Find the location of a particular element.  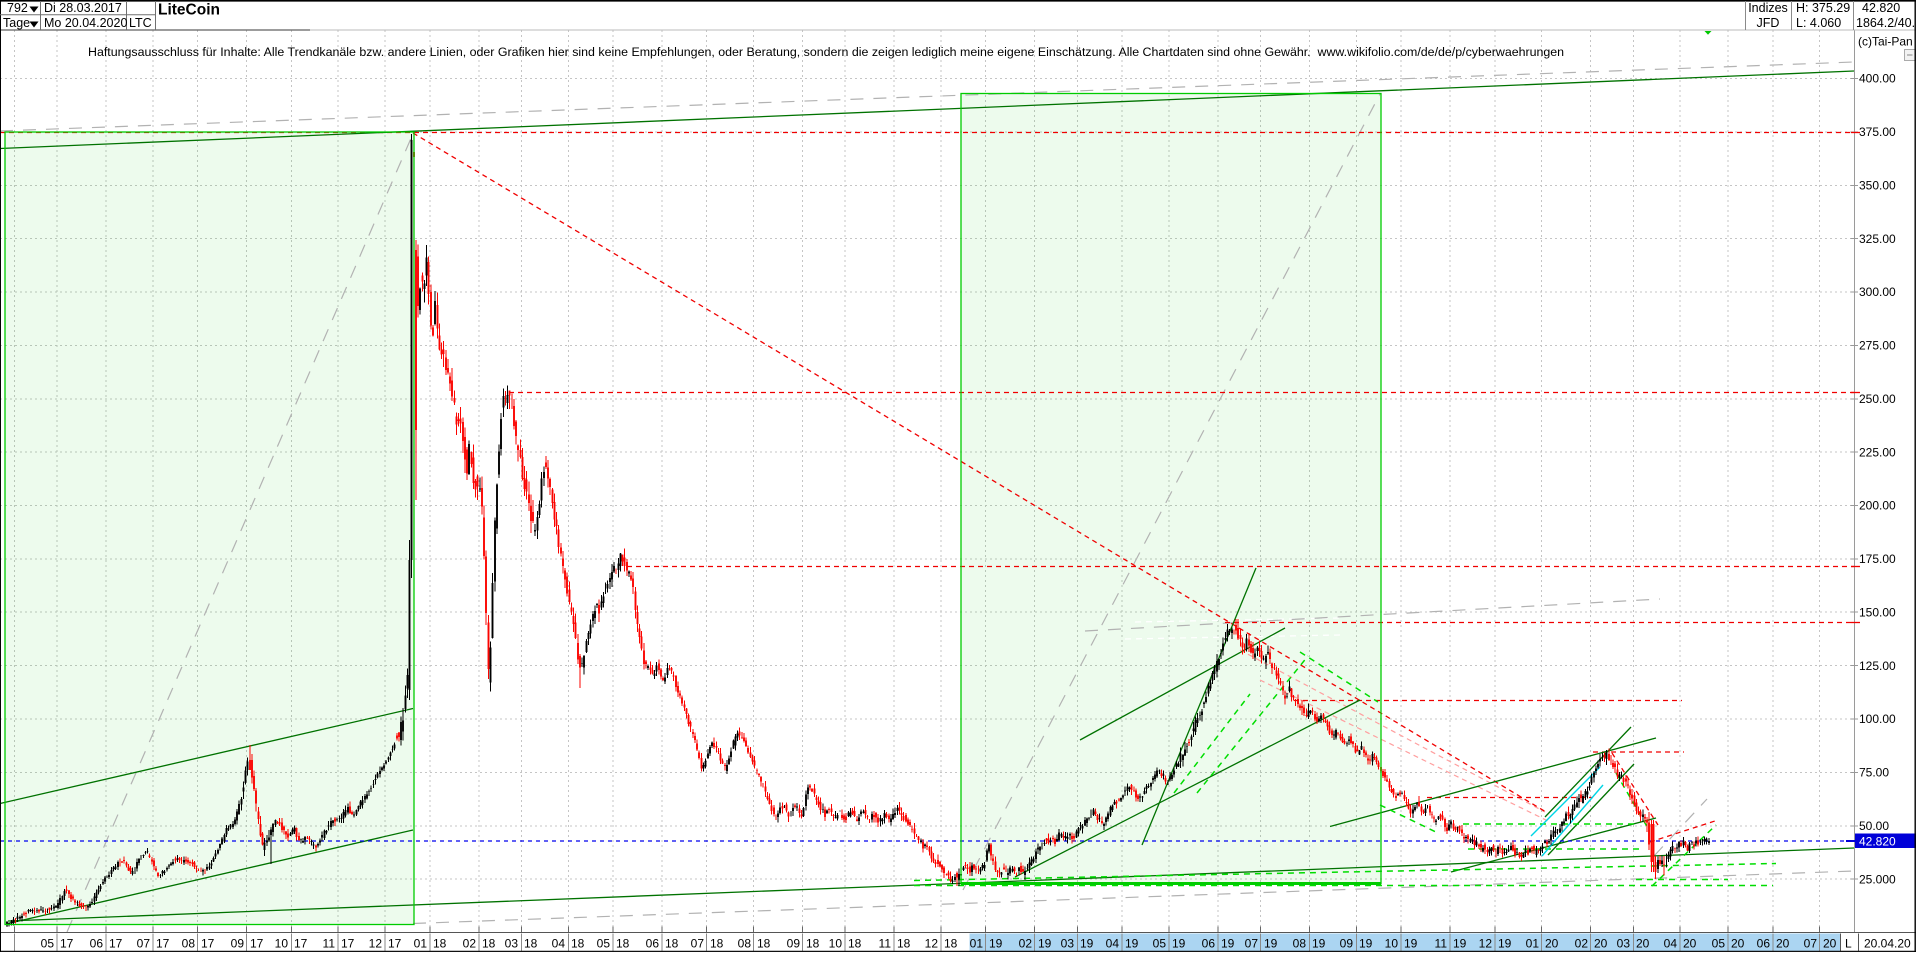

svg-text: Di 28.03.2017 is located at coordinates (83, 8).